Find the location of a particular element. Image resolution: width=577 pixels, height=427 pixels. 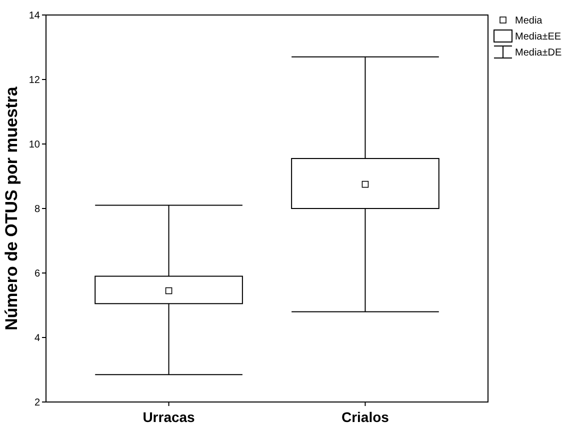

text: Media±EE is located at coordinates (538, 37).